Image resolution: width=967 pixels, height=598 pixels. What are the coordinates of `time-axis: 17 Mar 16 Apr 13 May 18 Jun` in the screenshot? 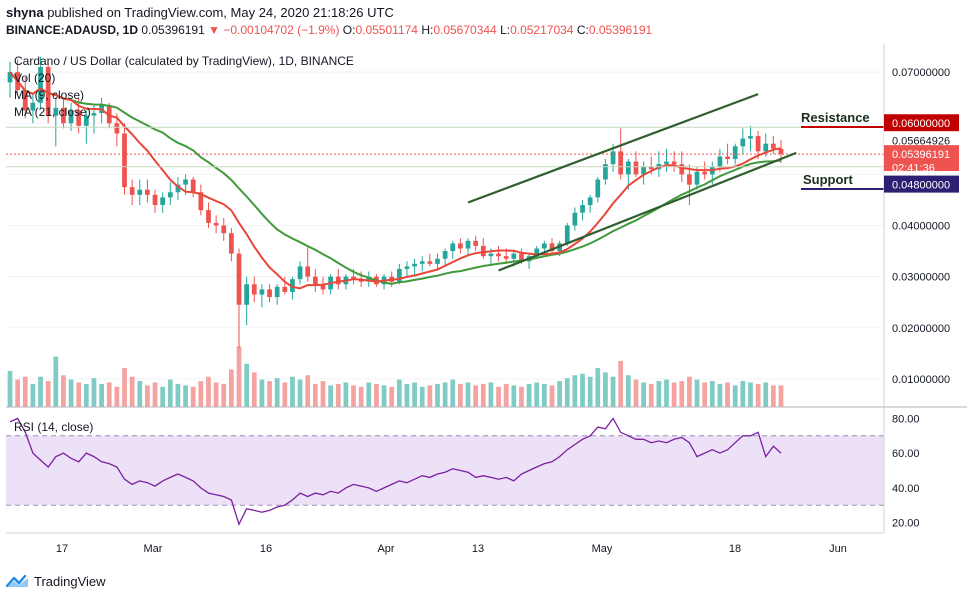 It's located at (451, 549).